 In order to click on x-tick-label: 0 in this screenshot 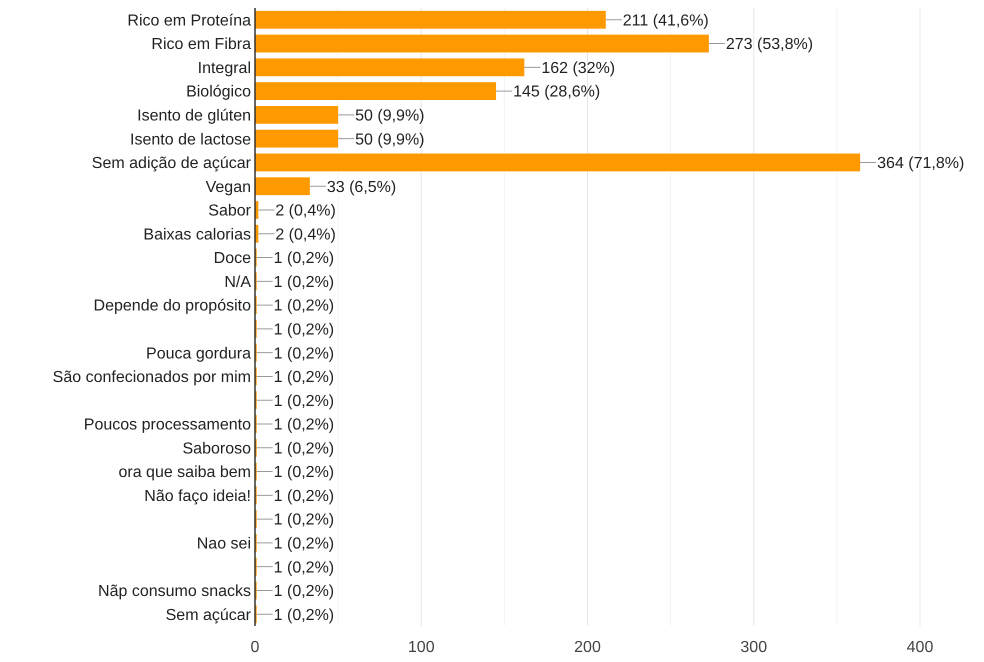, I will do `click(255, 647)`.